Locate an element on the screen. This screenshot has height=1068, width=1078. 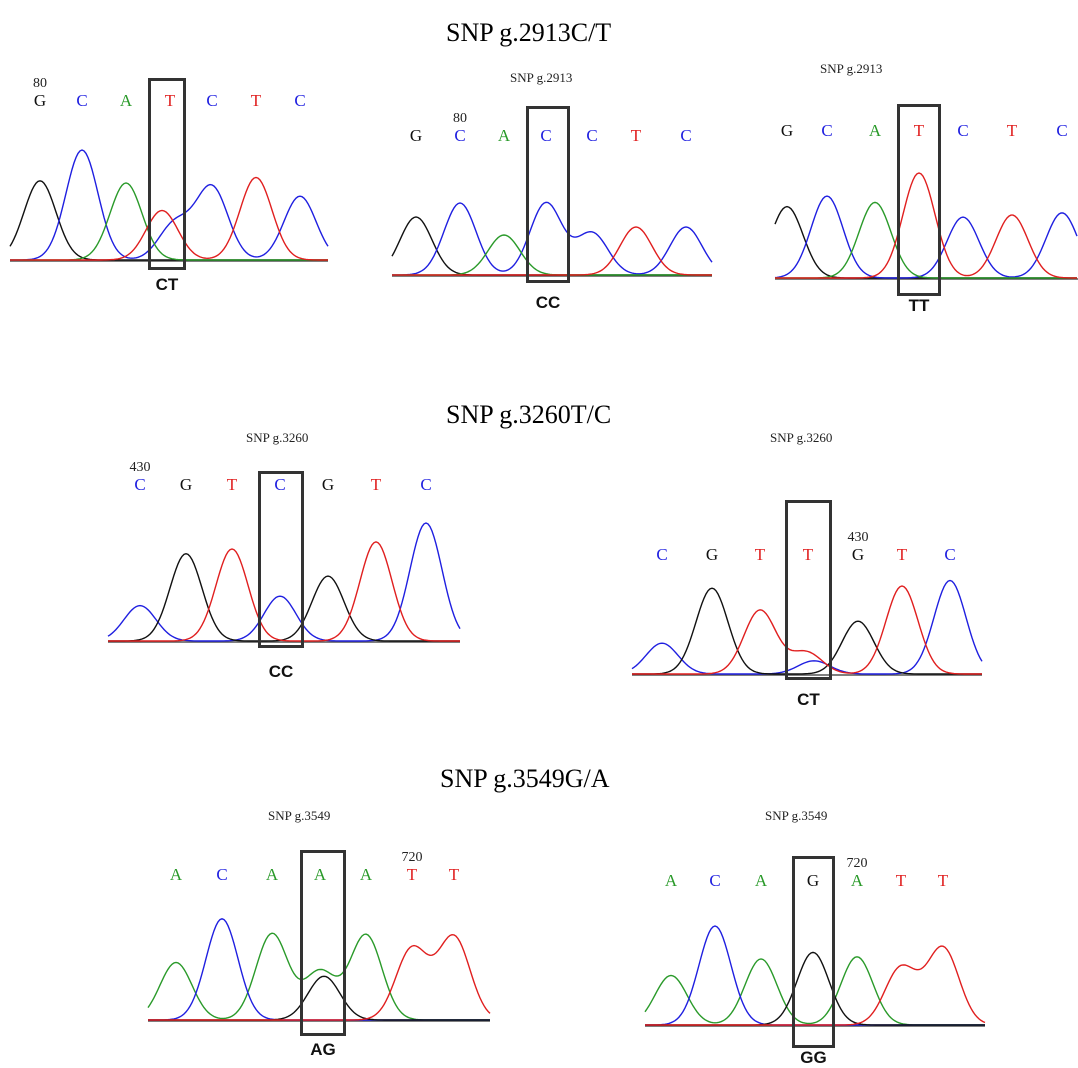
chromatogram-panel-7: SNP g.3549 A C A G A T T 720 GG is located at coordinates (815, 937).